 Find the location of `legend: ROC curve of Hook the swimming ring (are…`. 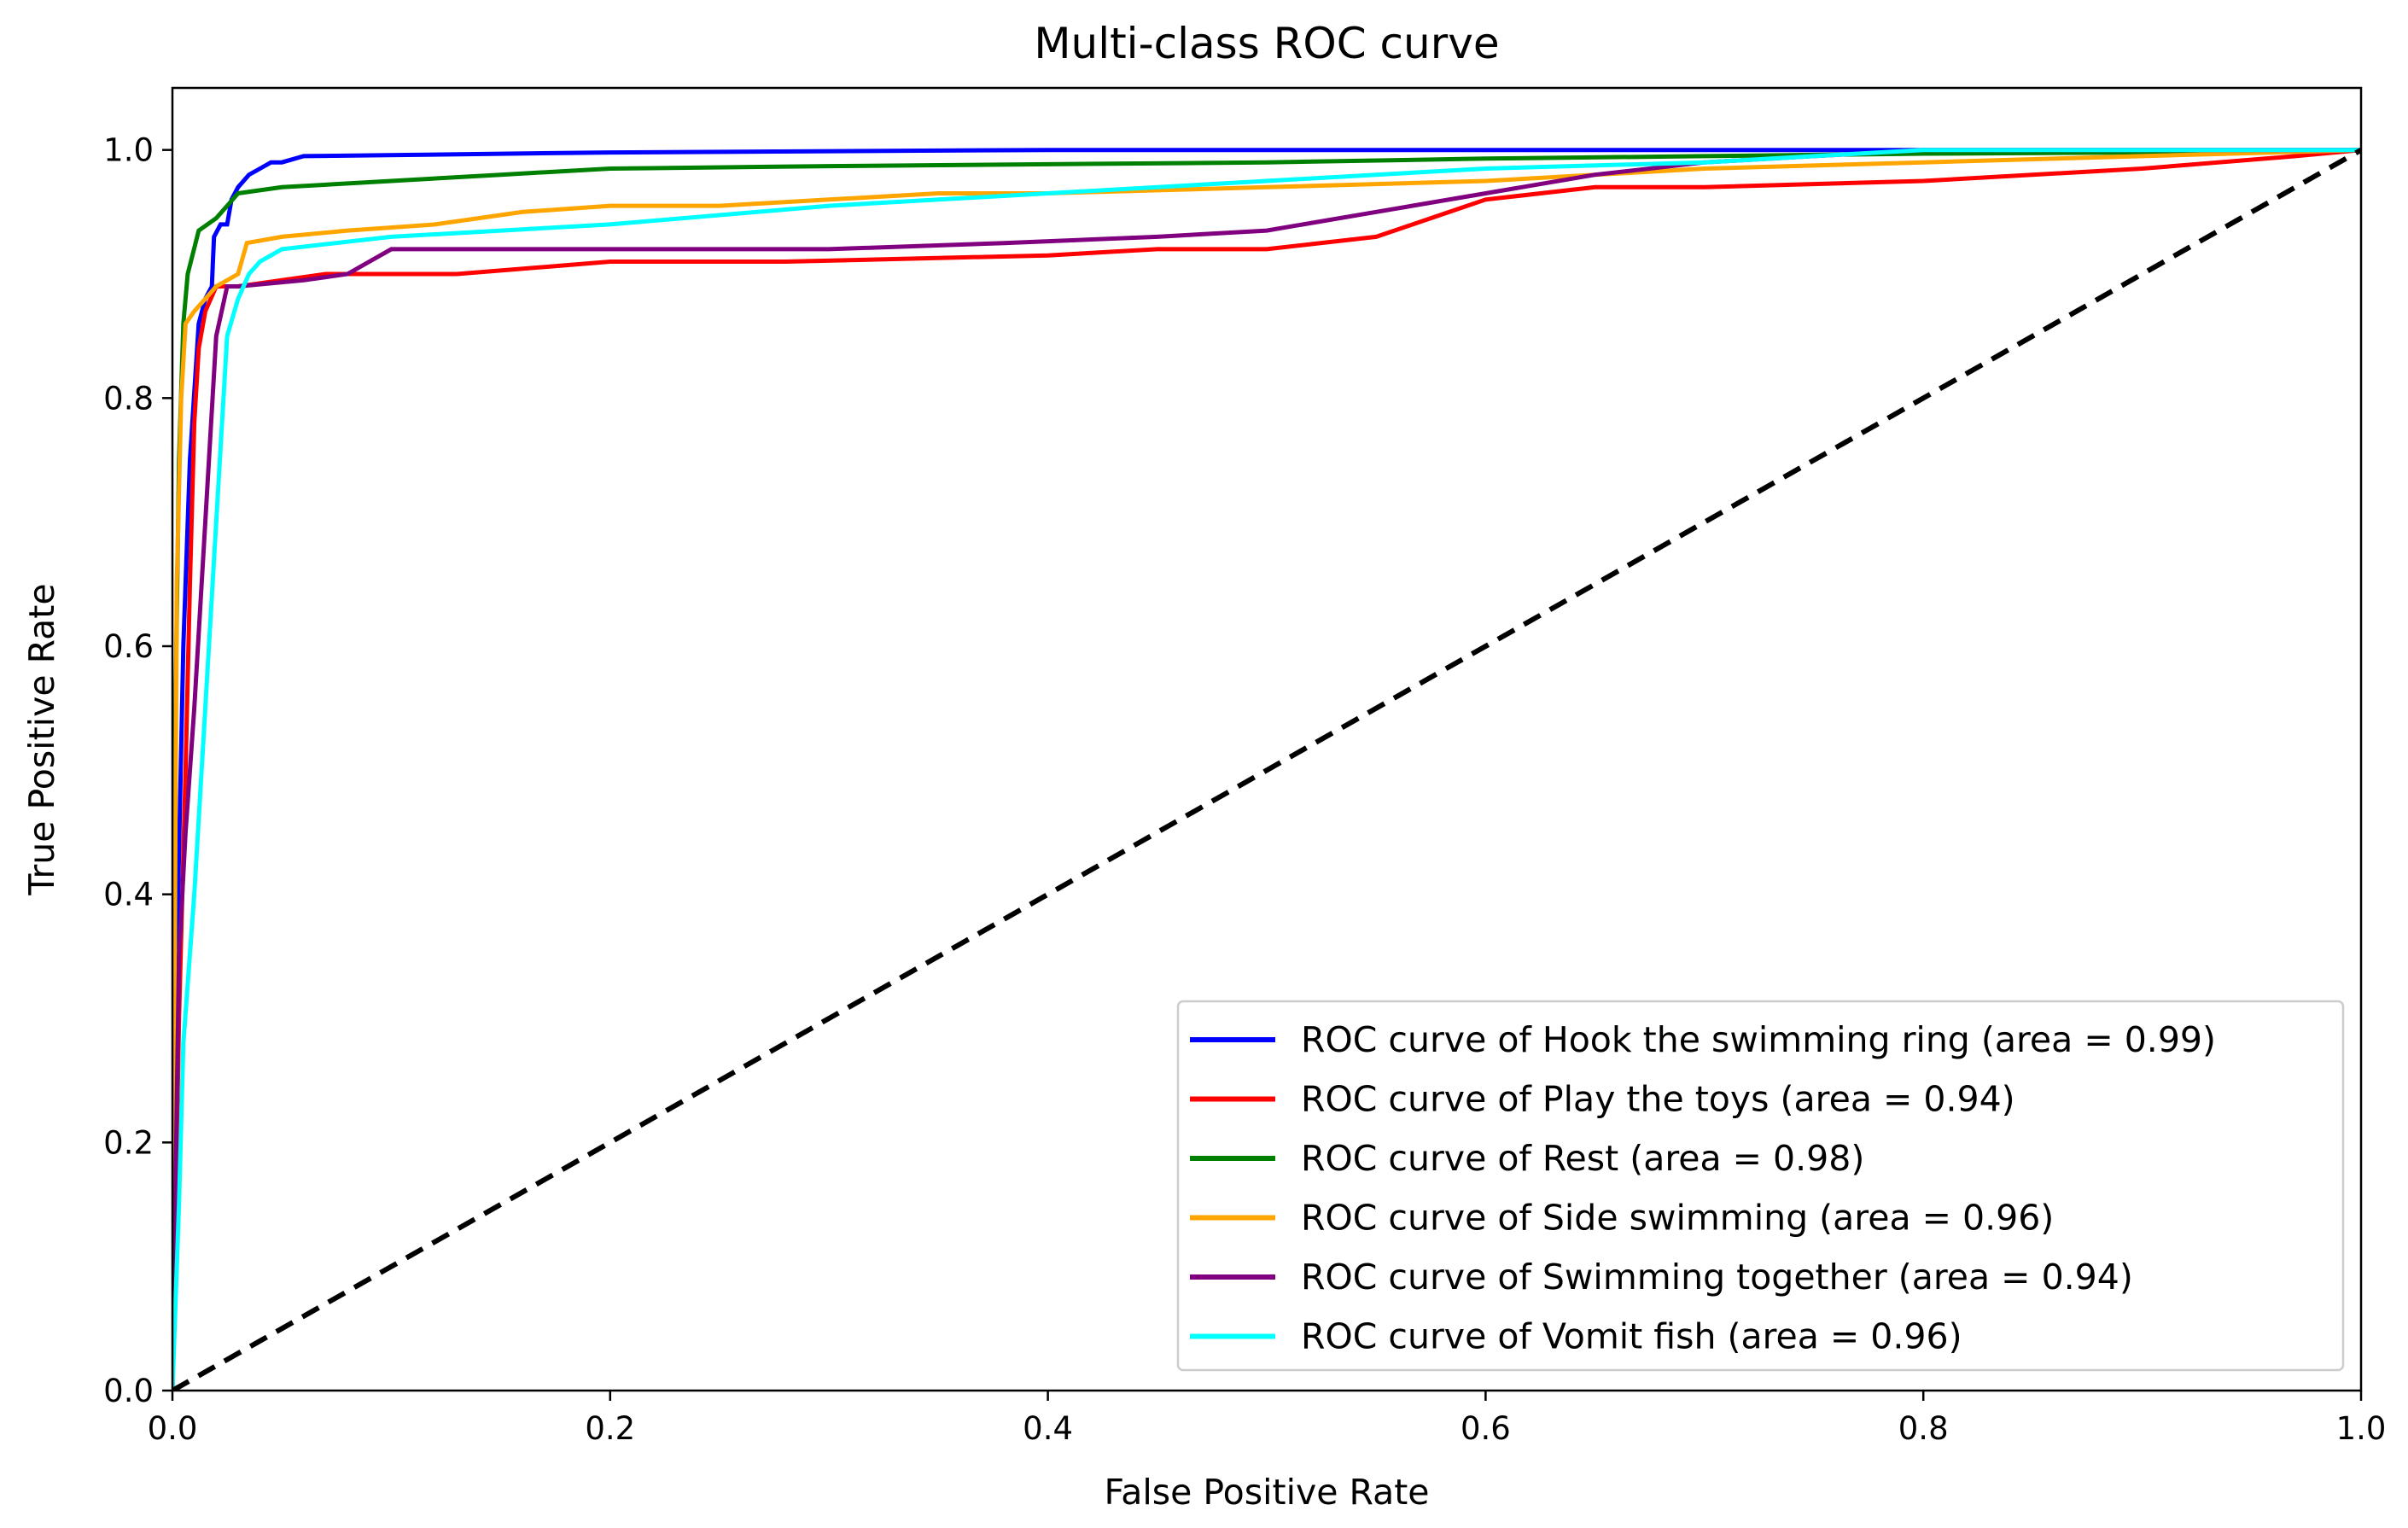

legend: ROC curve of Hook the swimming ring (are… is located at coordinates (1761, 1186).